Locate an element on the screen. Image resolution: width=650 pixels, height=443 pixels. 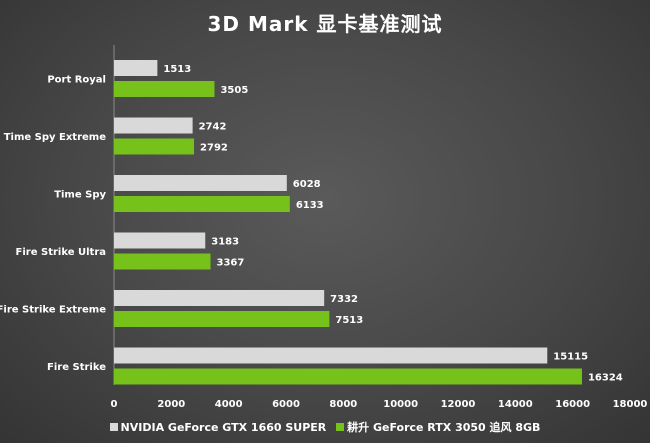
legend-label-series-2: 耕升 GeForce RTX 3050 追风 8GB is located at coordinates (444, 427).